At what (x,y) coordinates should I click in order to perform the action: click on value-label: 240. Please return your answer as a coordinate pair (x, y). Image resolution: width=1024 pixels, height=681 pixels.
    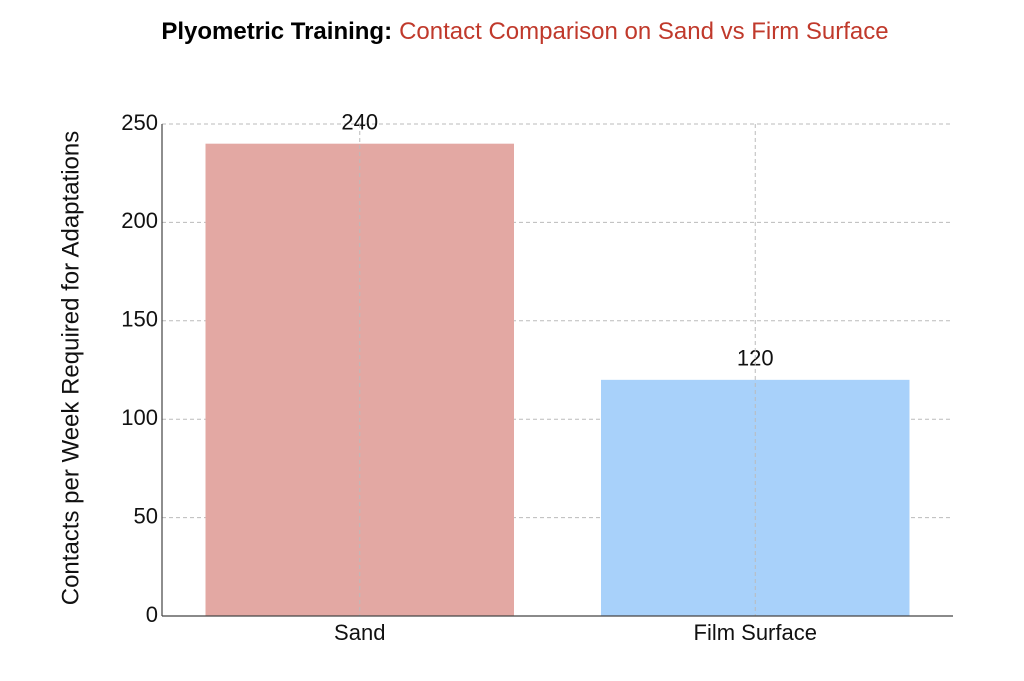
    Looking at the image, I should click on (359, 121).